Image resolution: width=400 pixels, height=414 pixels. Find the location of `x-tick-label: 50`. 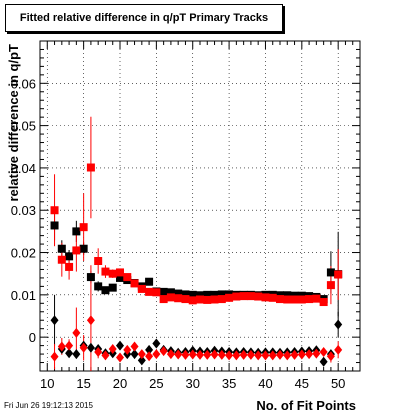

x-tick-label: 50 is located at coordinates (338, 383).